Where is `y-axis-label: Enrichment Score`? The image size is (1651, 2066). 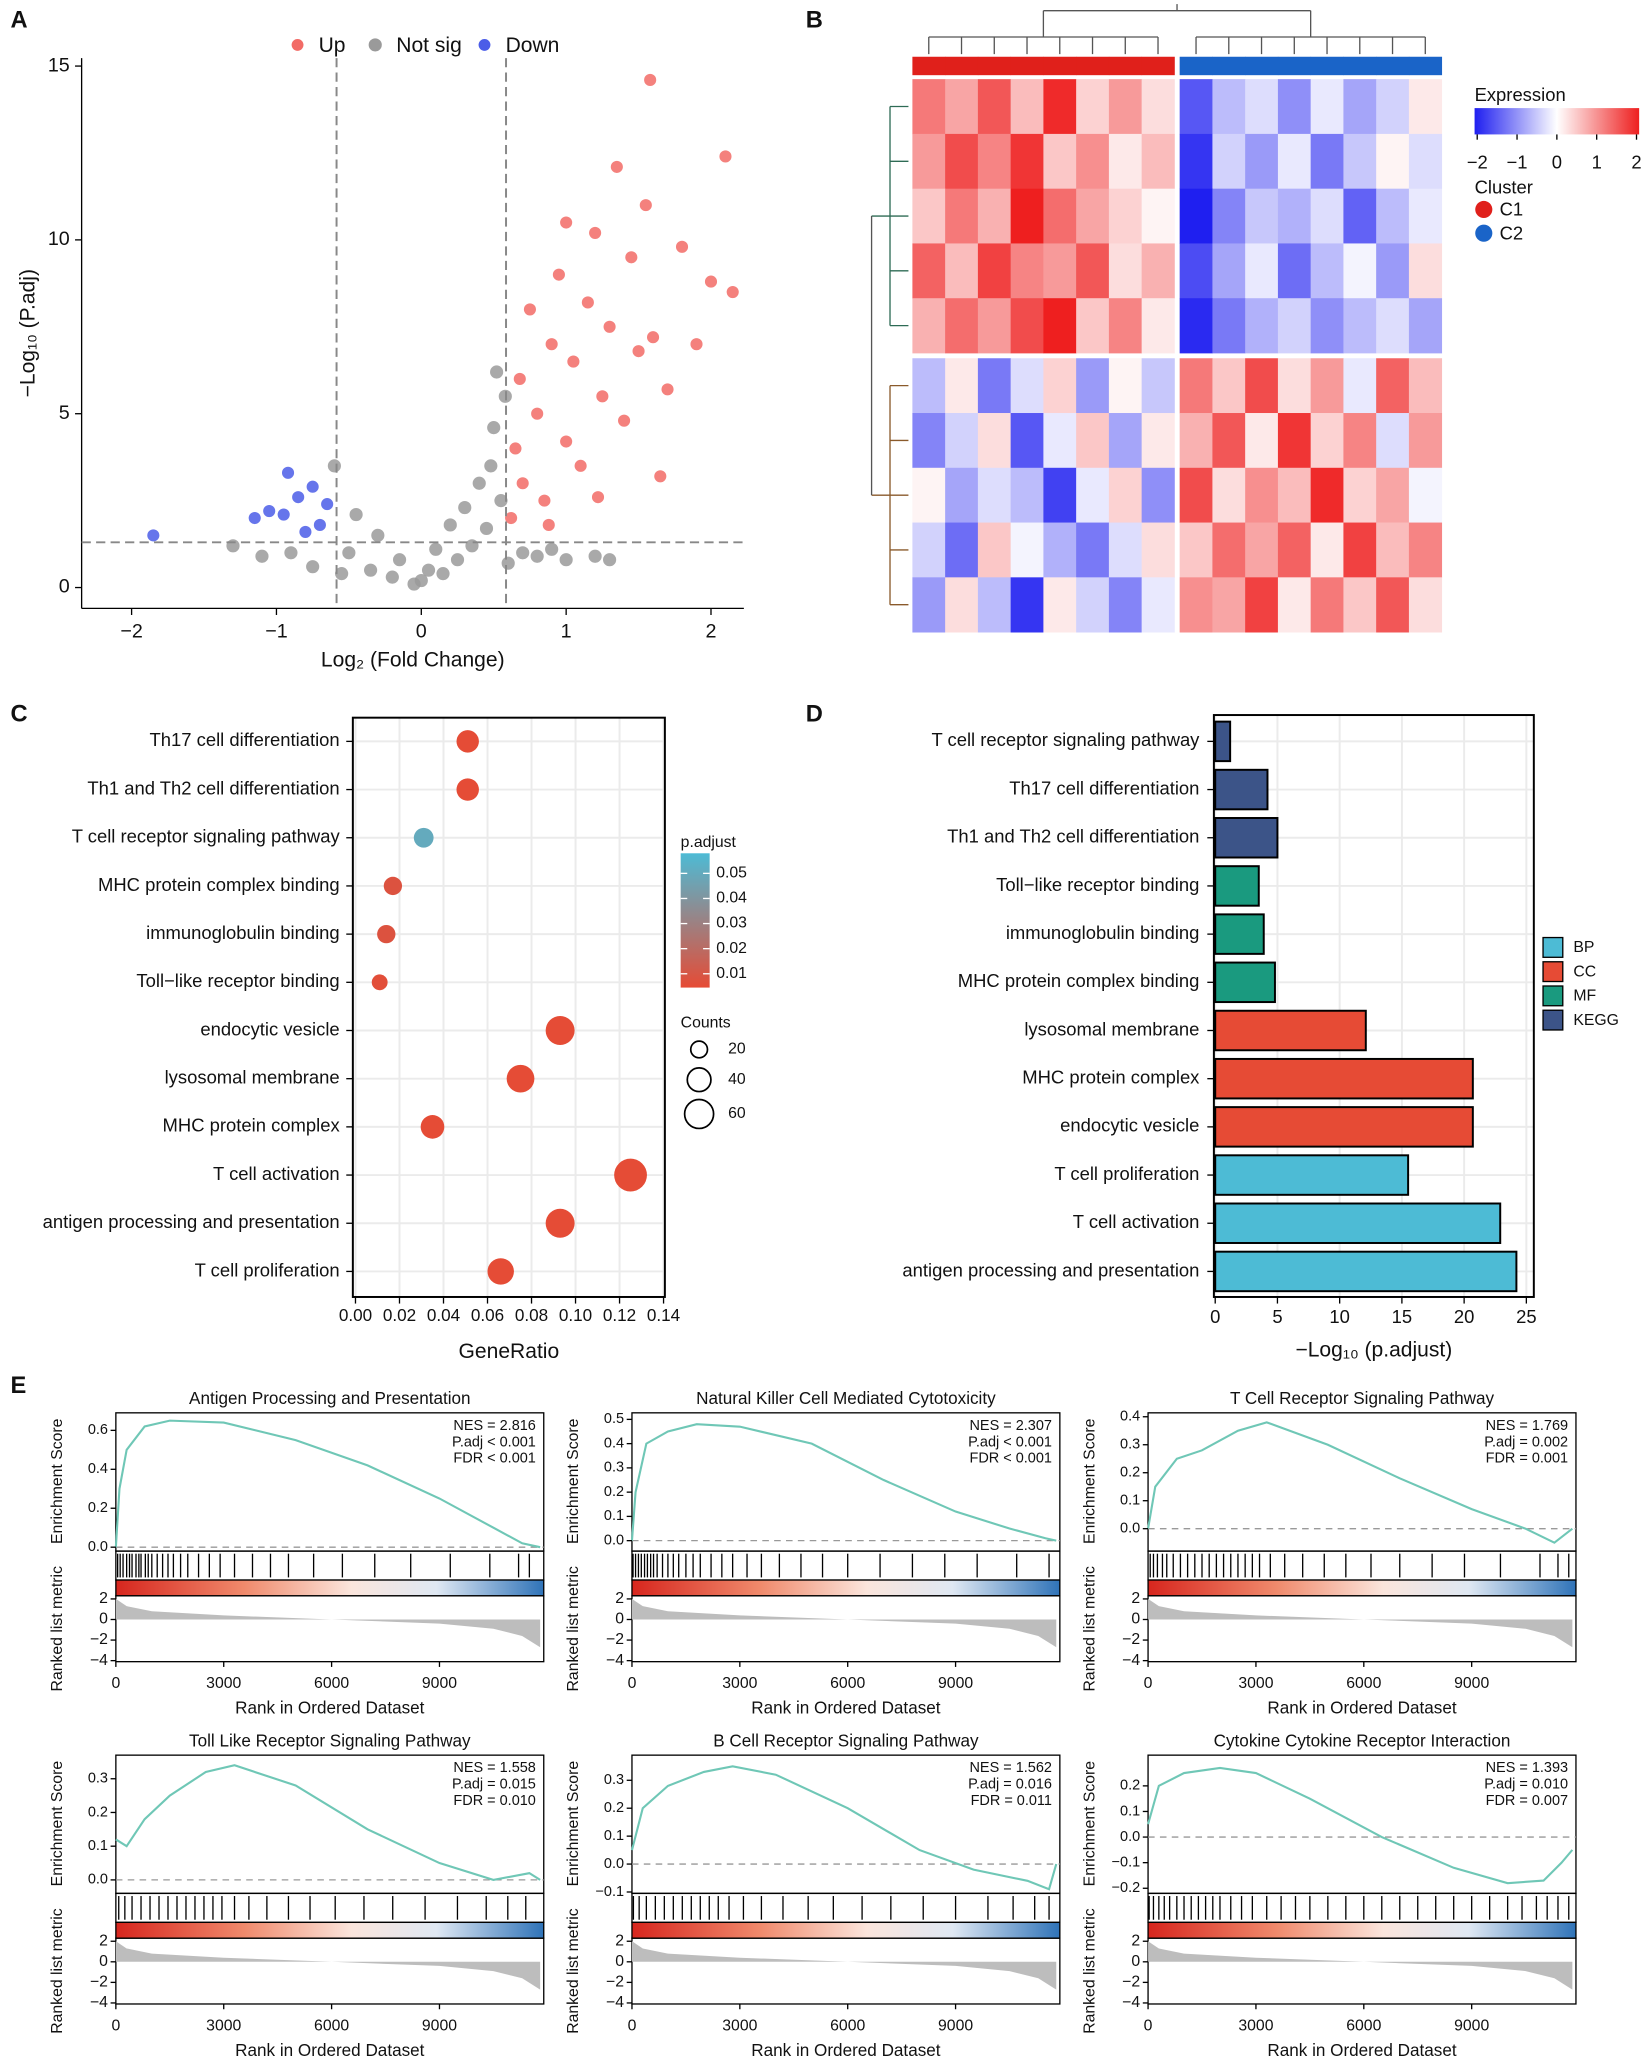
y-axis-label: Enrichment Score is located at coordinates (57, 1824).